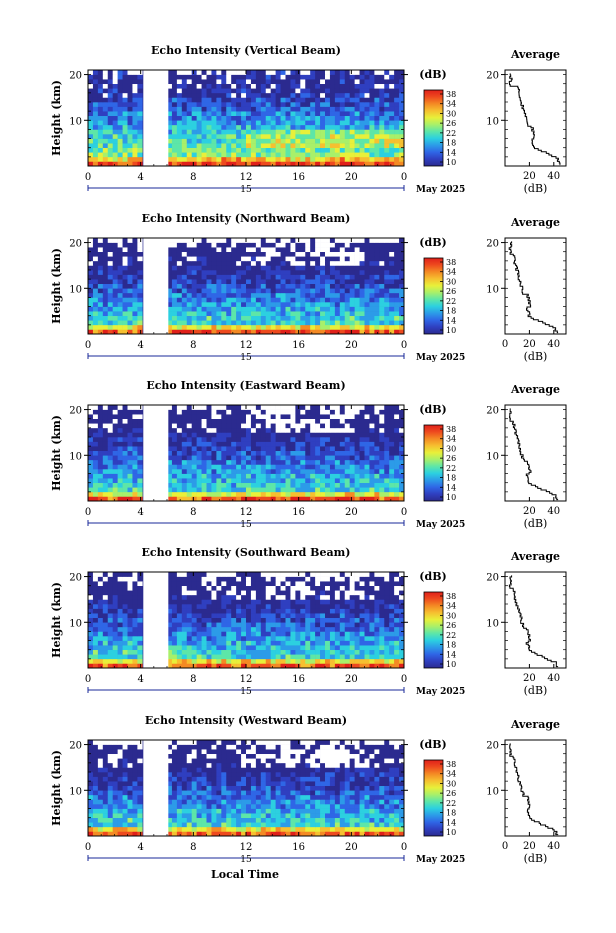 This screenshot has height=933, width=616. What do you see at coordinates (451, 458) in the screenshot?
I see `colorbar-tick-label: 26` at bounding box center [451, 458].